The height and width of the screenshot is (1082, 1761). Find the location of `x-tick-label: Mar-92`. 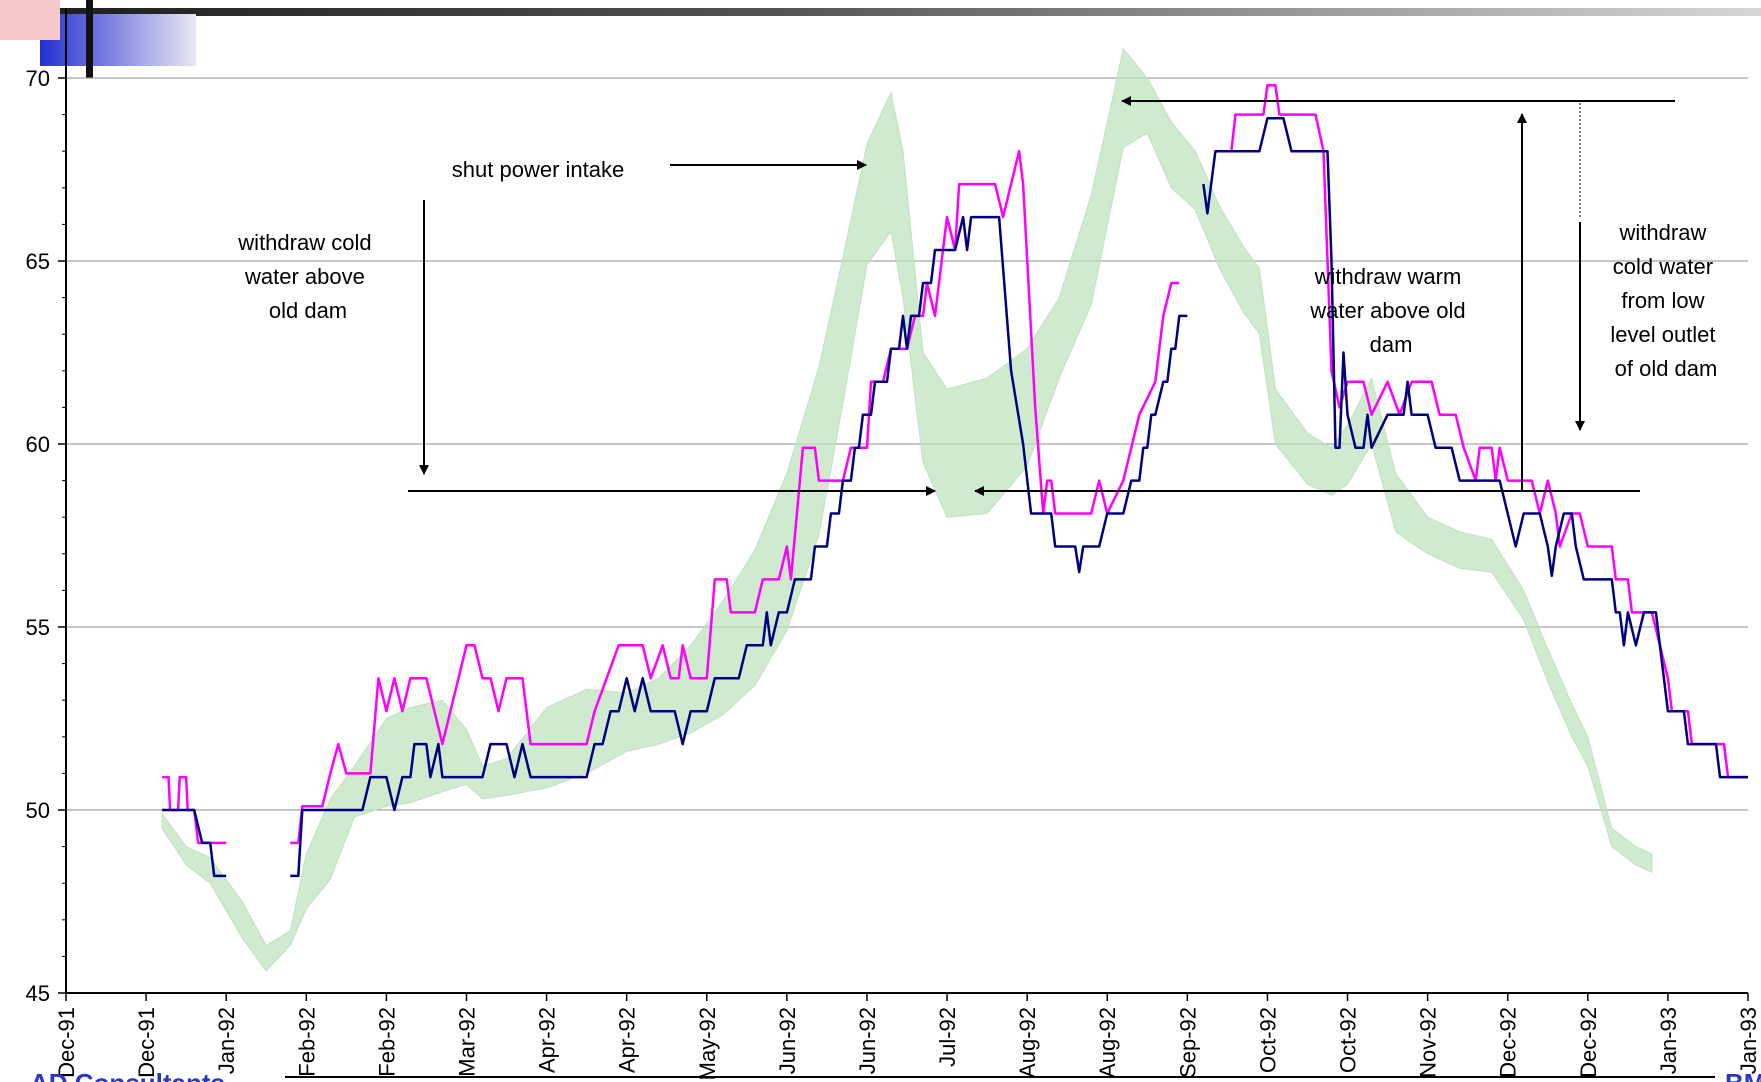

x-tick-label: Mar-92 is located at coordinates (466, 1042).